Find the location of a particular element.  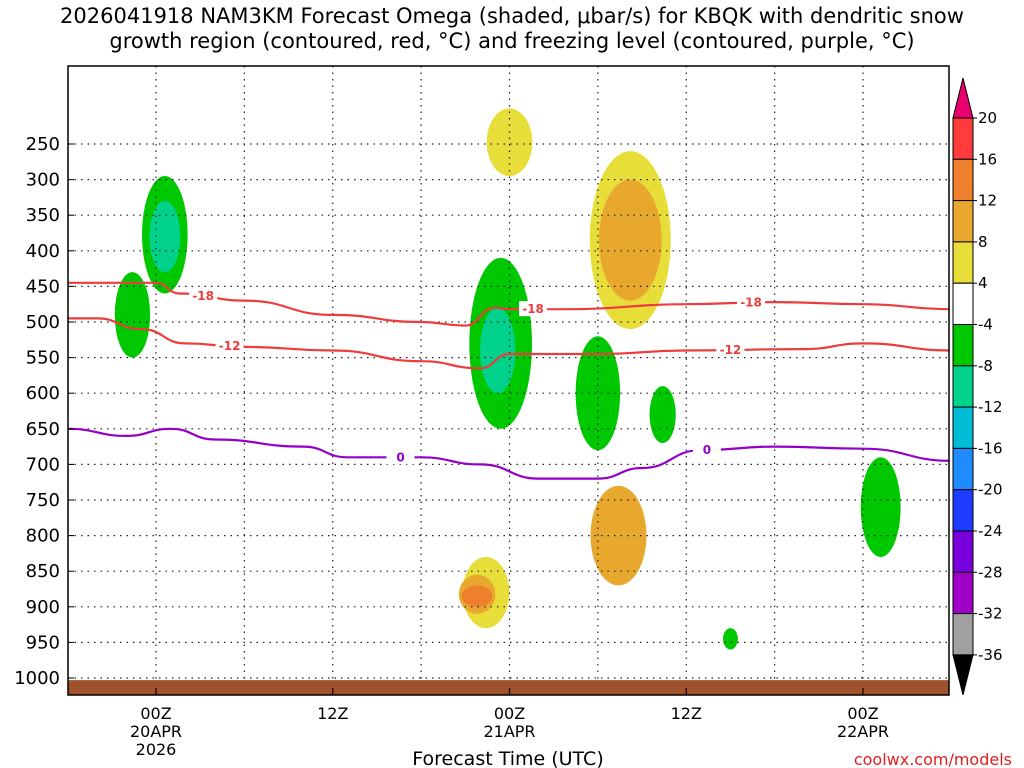

y-tick-label: 350 is located at coordinates (43, 215).